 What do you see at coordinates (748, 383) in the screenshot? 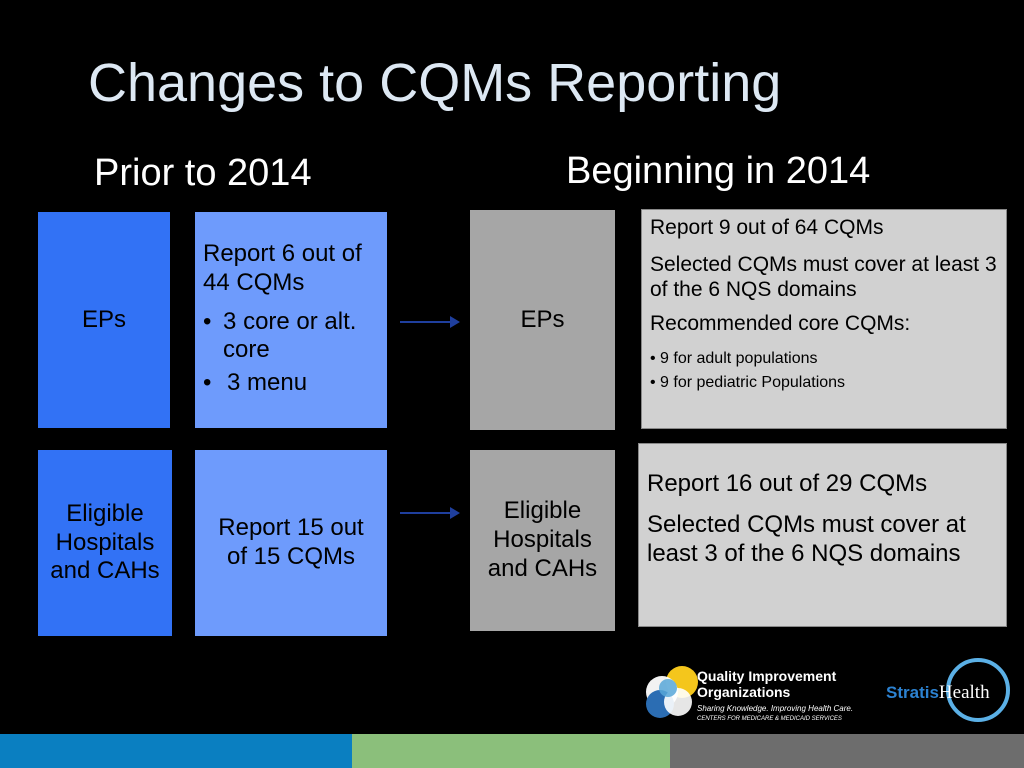
I see `beginning-eps-bullet: • 9 for pediatric Populations` at bounding box center [748, 383].